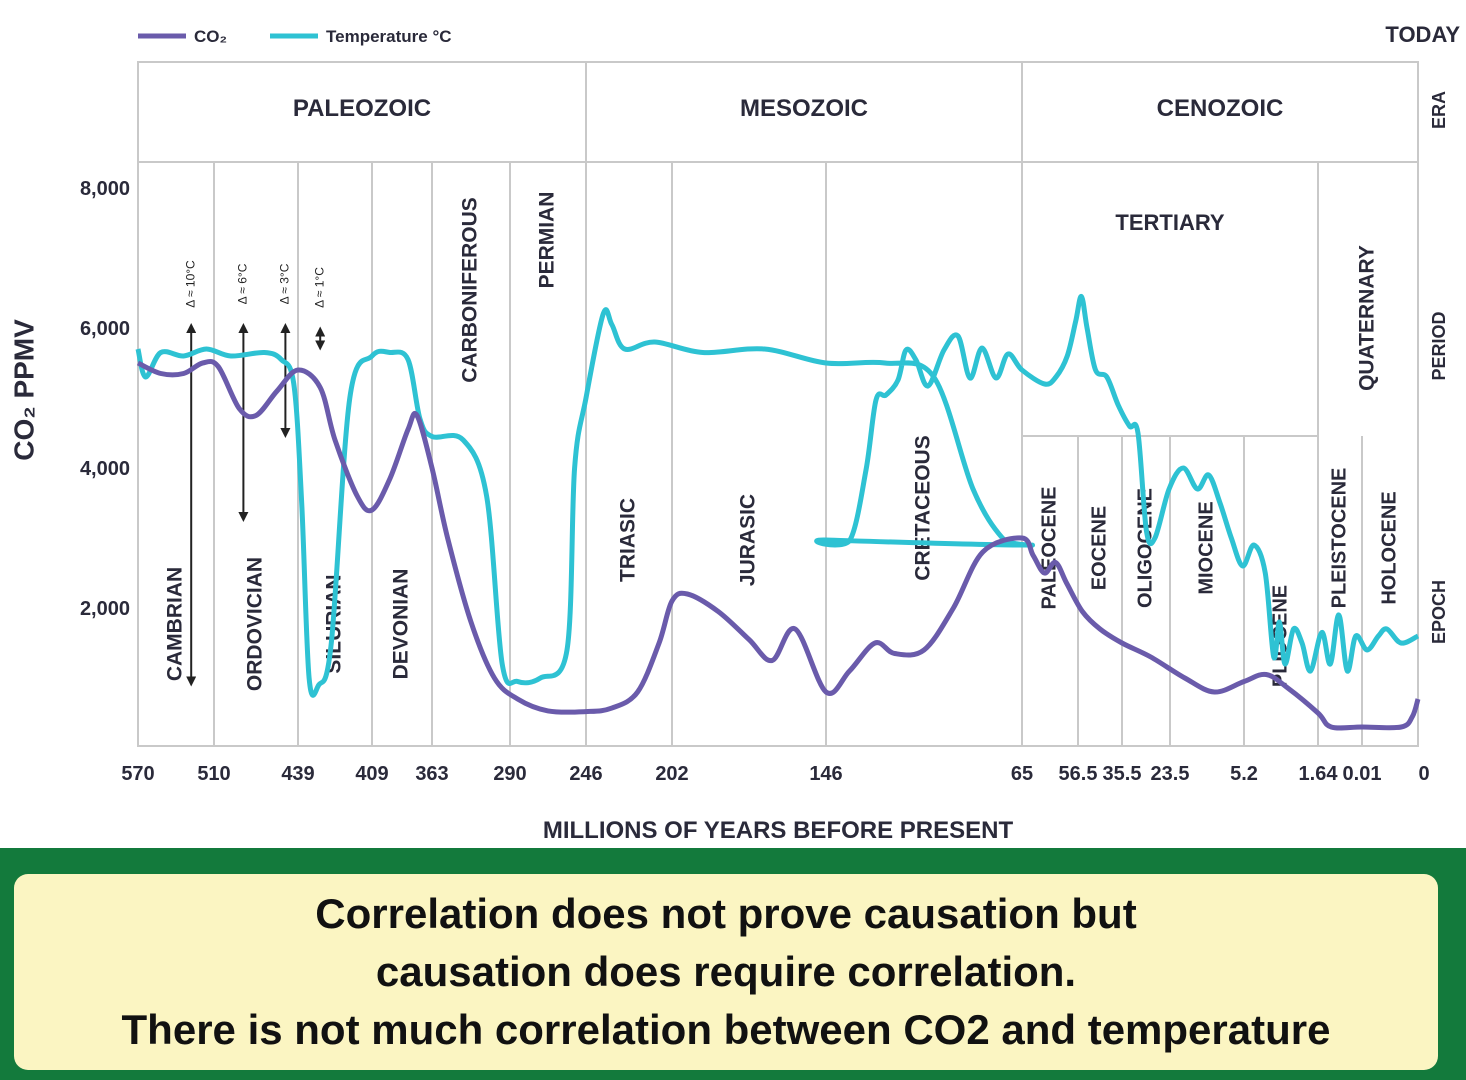 The height and width of the screenshot is (1080, 1466). What do you see at coordinates (628, 540) in the screenshot?
I see `period-label: TRIASIC` at bounding box center [628, 540].